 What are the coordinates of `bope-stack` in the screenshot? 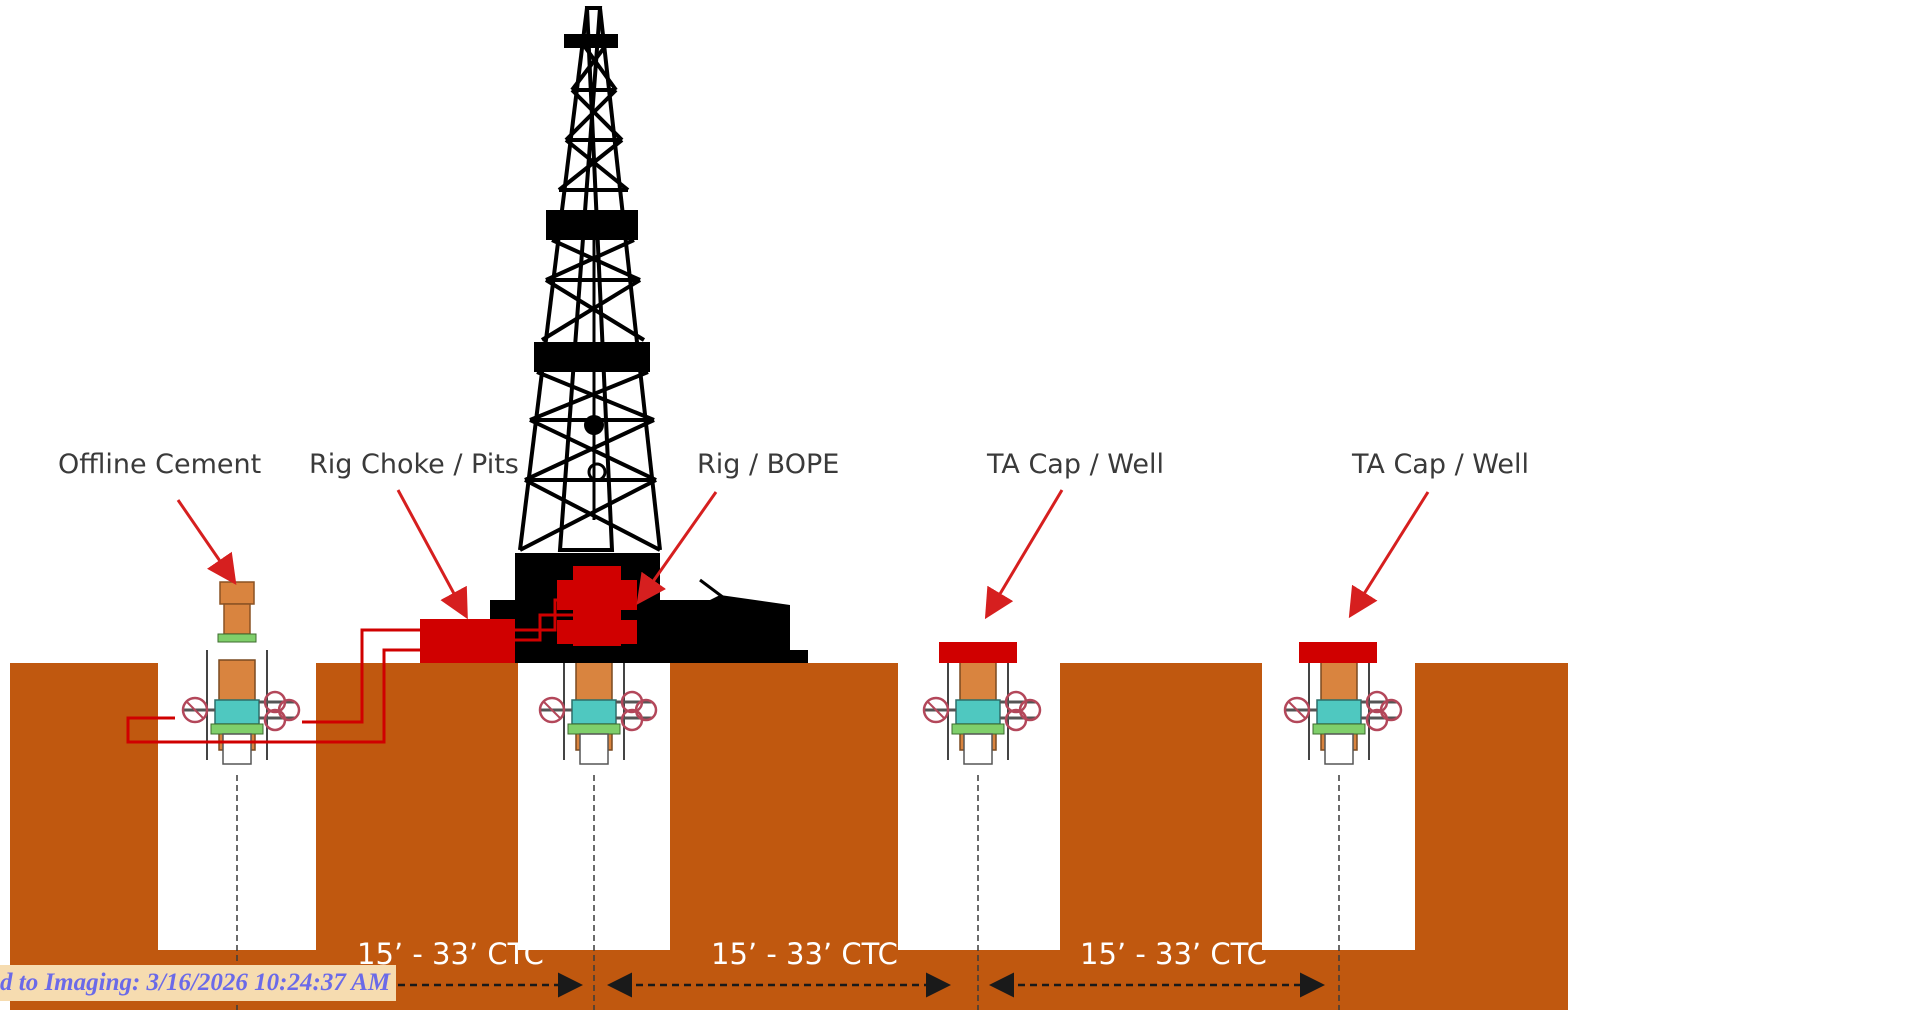 It's located at (597, 606).